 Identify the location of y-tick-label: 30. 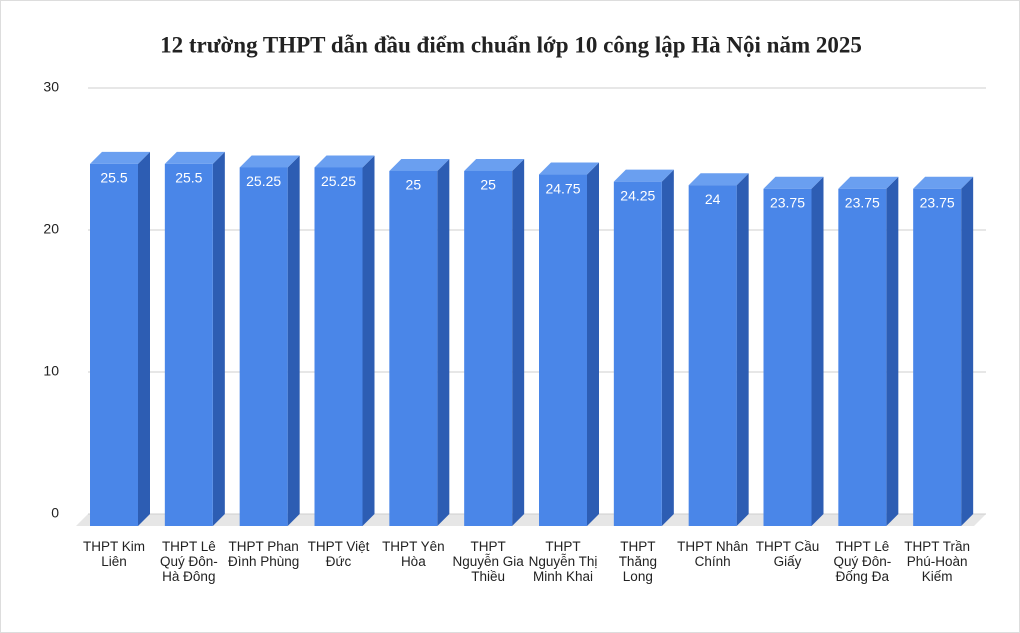
(51, 87).